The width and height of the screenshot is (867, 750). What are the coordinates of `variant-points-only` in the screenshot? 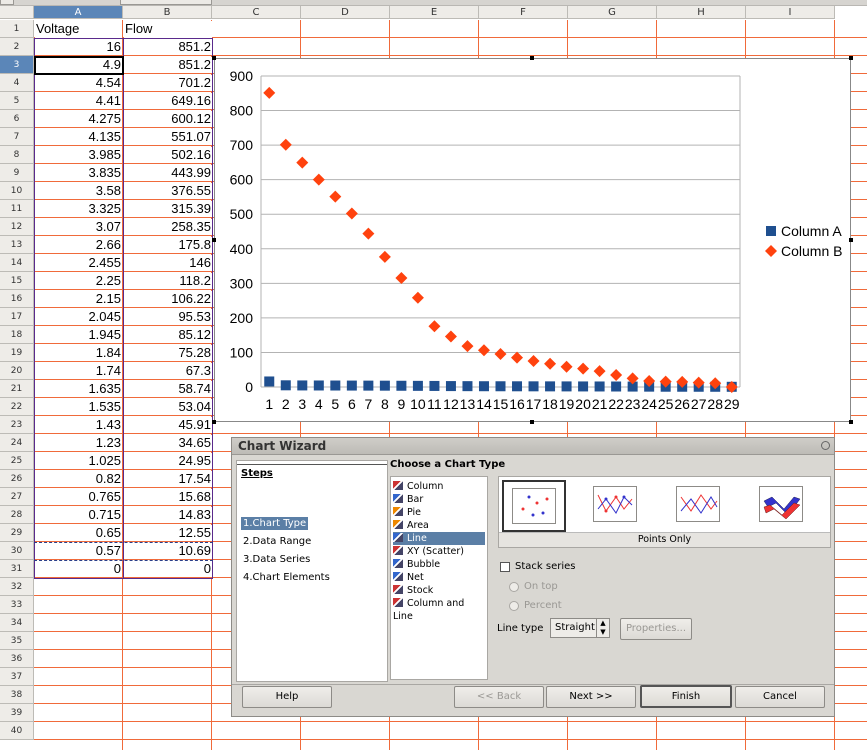 It's located at (534, 506).